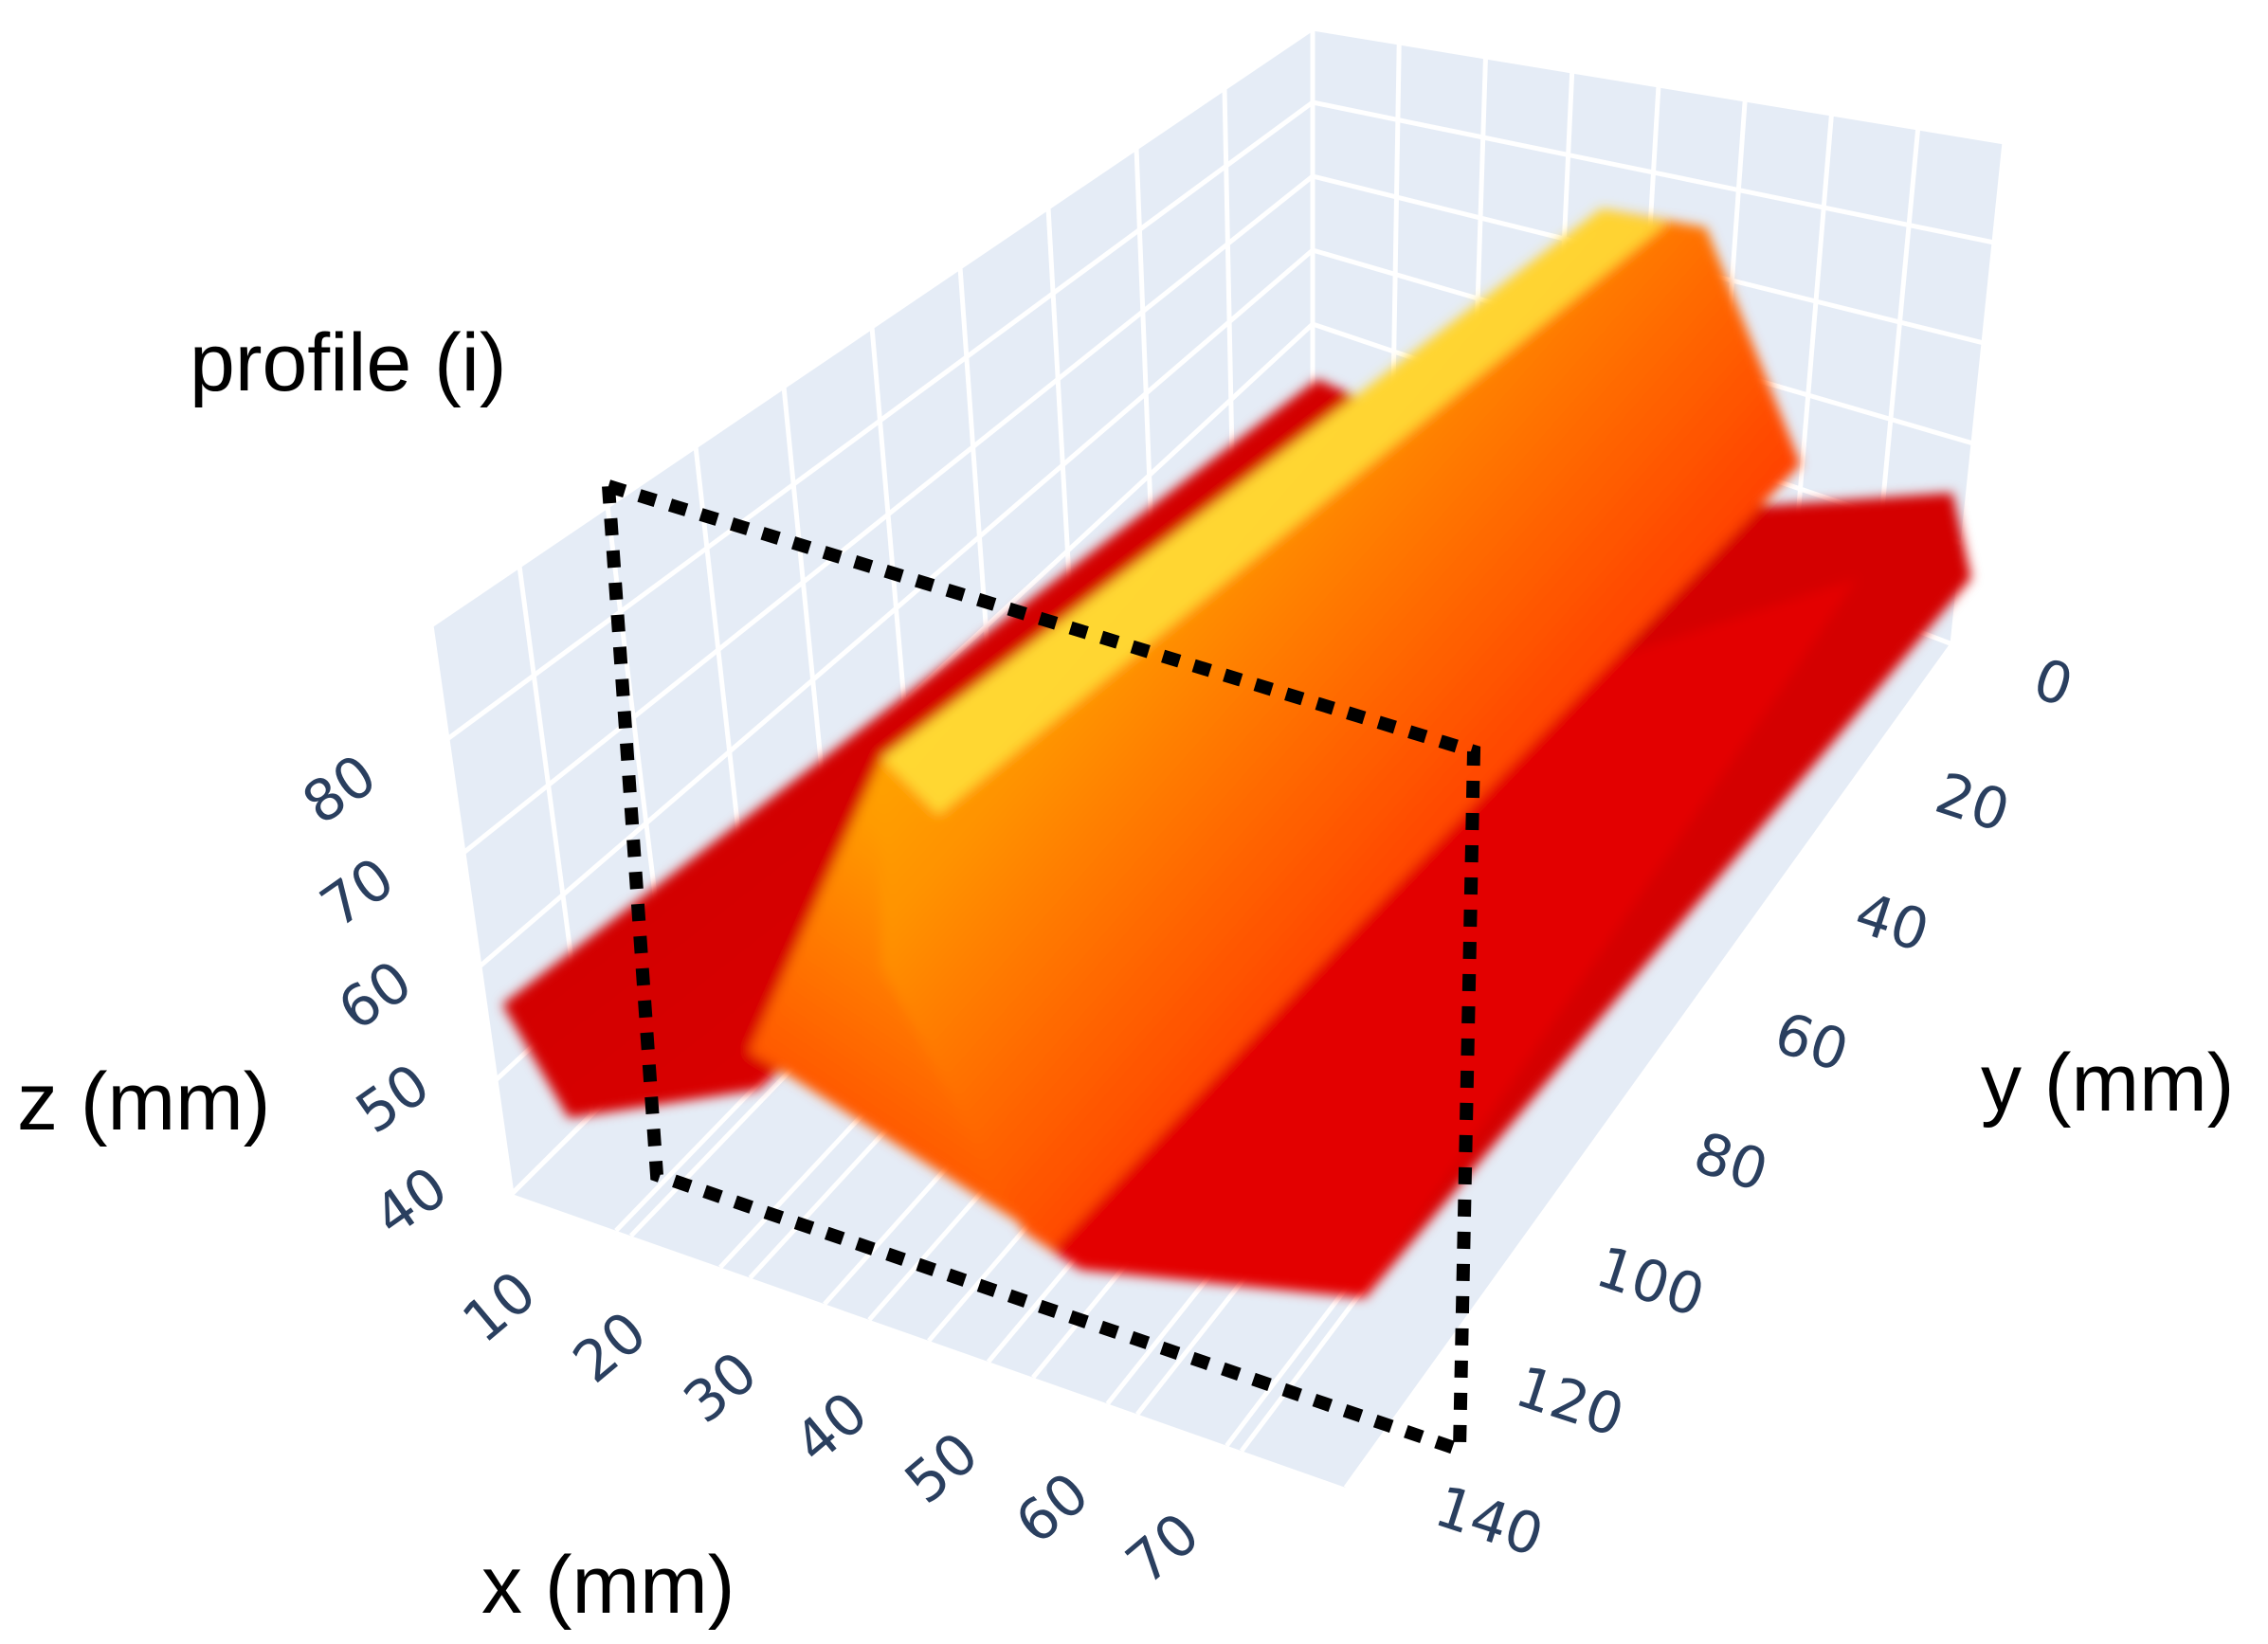 Image resolution: width=2268 pixels, height=1644 pixels. What do you see at coordinates (2052, 683) in the screenshot?
I see `y-tick-label: 0` at bounding box center [2052, 683].